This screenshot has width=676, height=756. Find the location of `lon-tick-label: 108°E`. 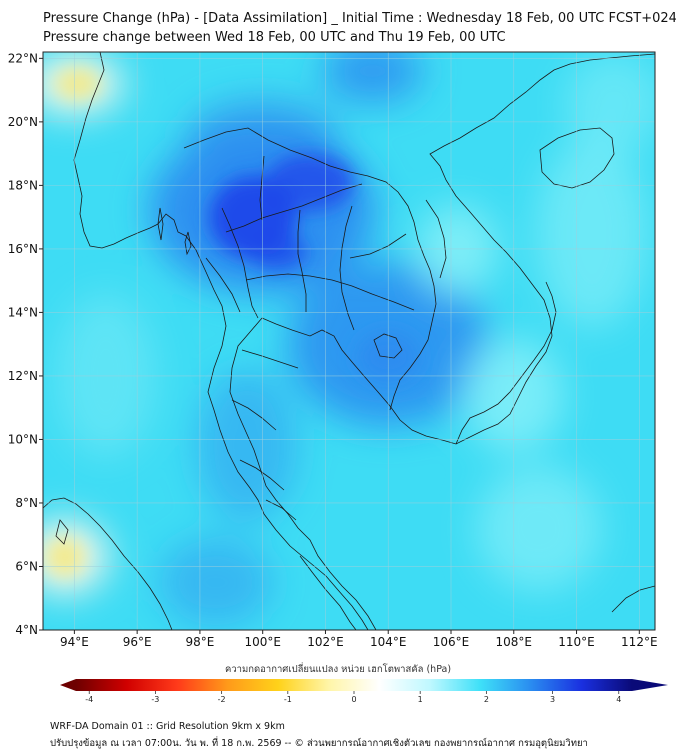

lon-tick-label: 108°E is located at coordinates (514, 642).